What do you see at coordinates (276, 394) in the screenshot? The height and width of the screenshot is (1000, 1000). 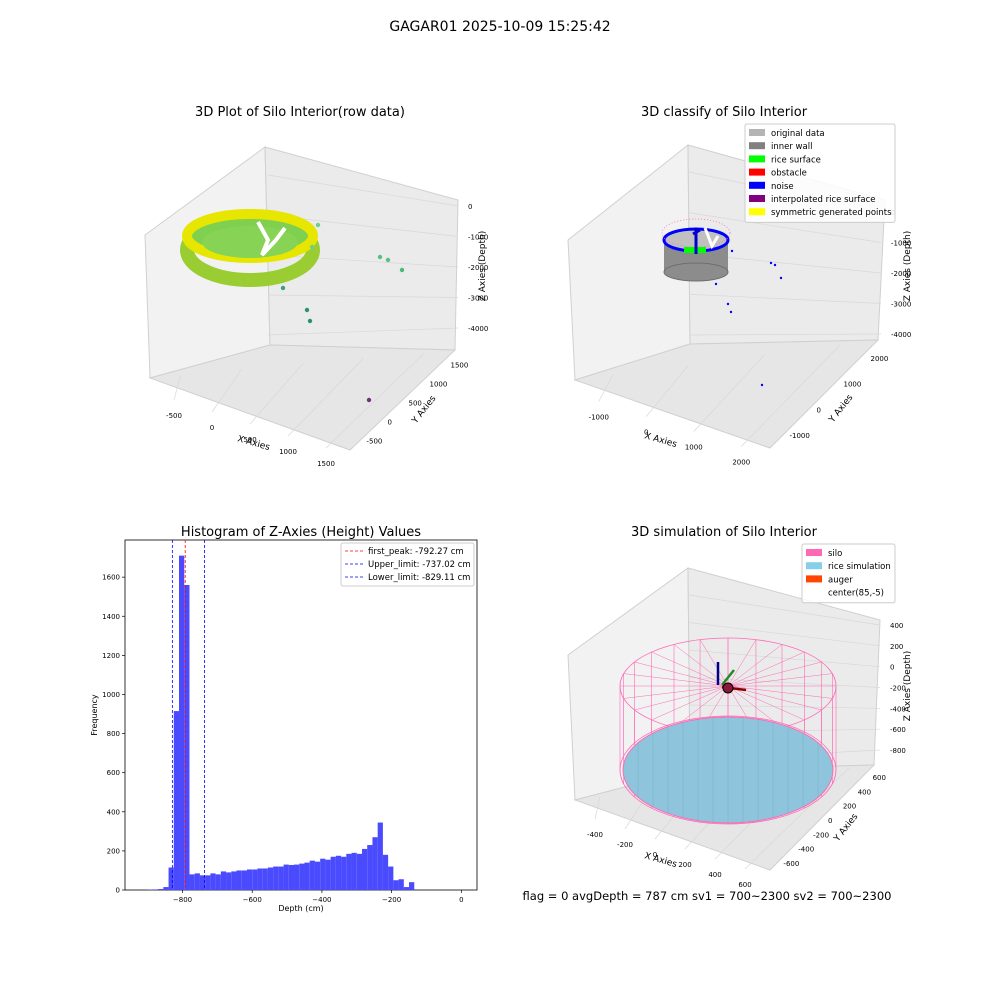 I see `grid-line-x` at bounding box center [276, 394].